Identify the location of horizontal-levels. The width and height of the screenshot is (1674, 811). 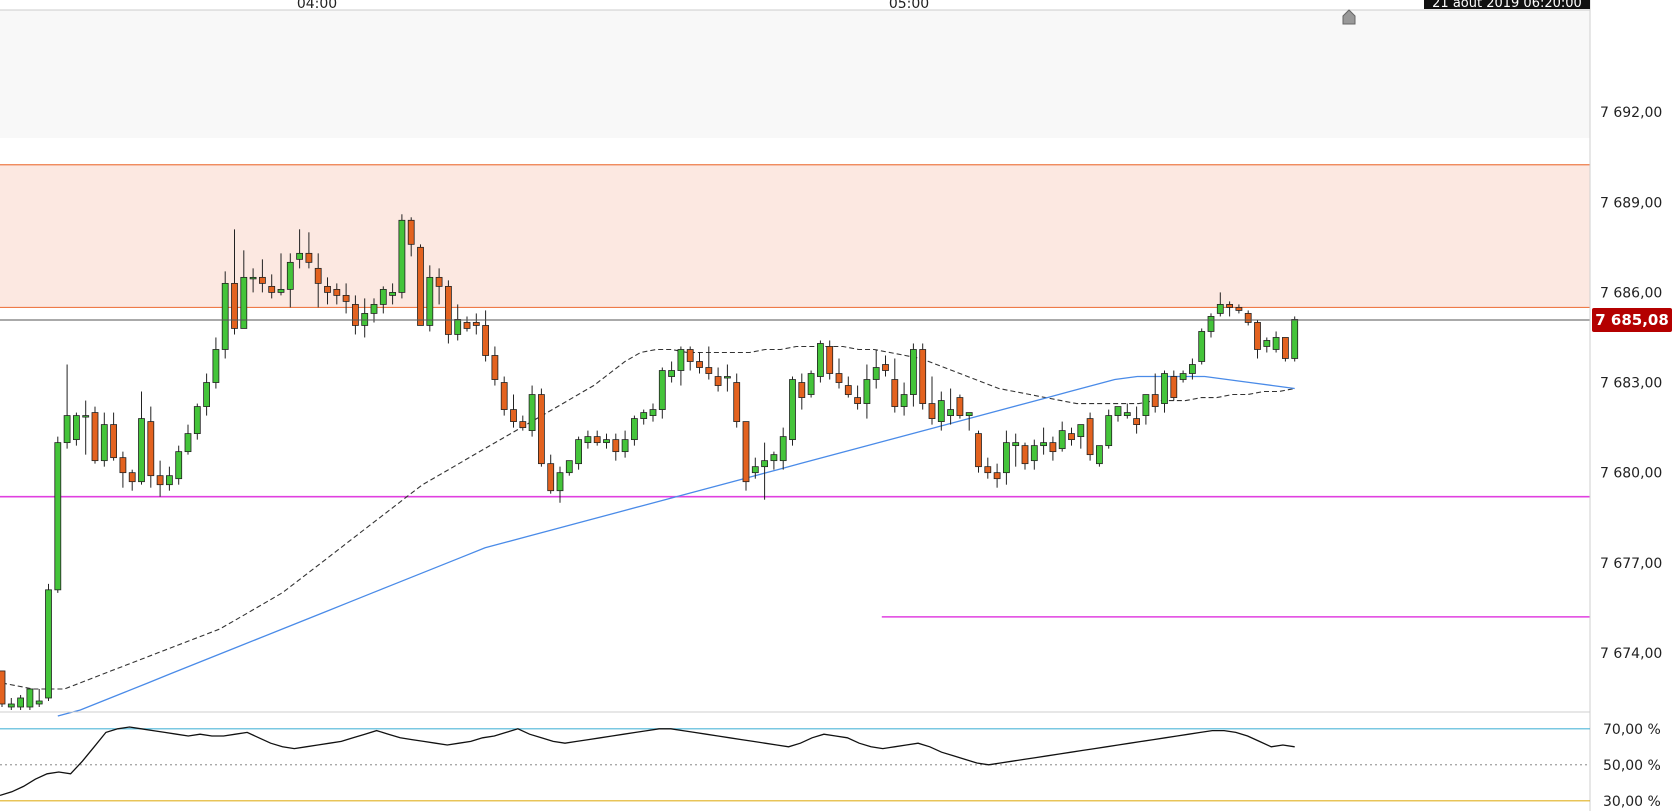
(795, 556).